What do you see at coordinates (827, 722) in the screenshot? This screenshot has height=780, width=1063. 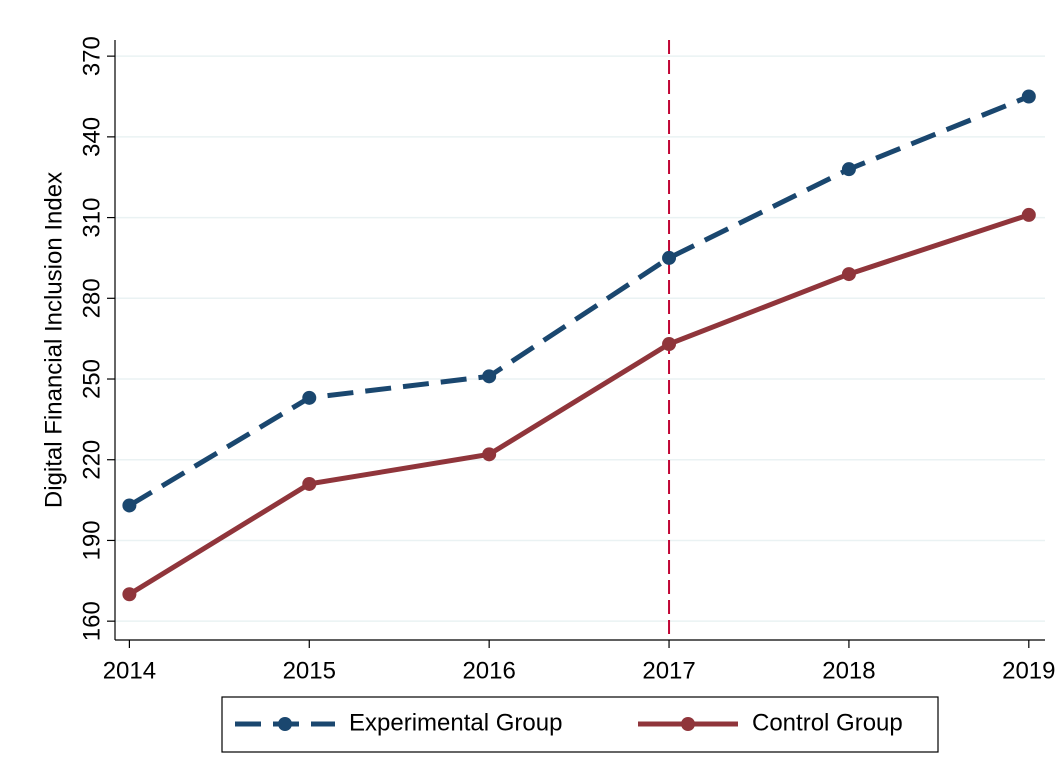 I see `legend-label: Control Group` at bounding box center [827, 722].